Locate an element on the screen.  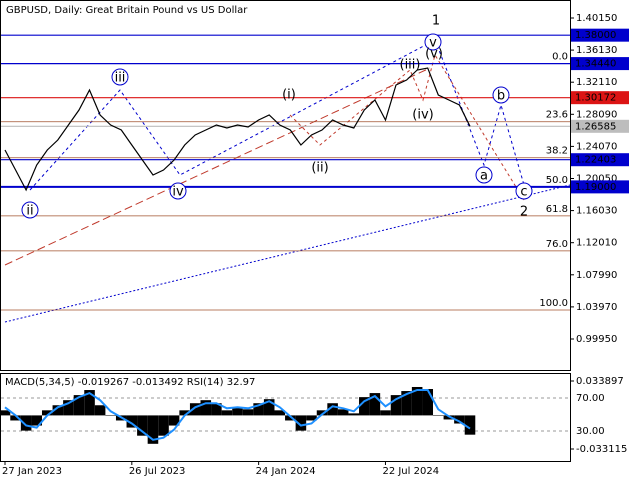
level-label: 1.30172 is located at coordinates (595, 98).